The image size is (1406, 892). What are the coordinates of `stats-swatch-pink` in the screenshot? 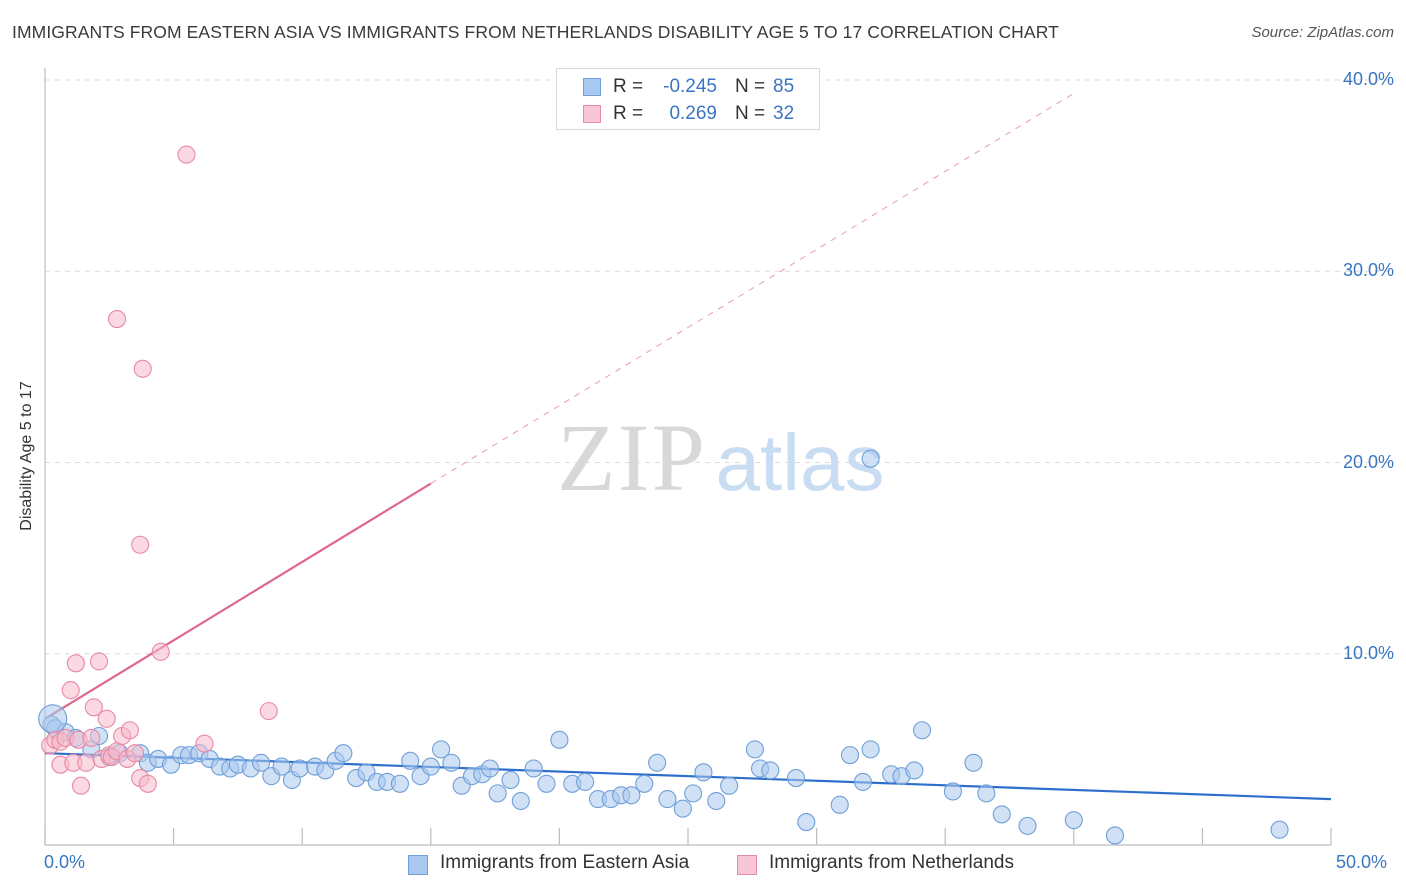 It's located at (592, 114).